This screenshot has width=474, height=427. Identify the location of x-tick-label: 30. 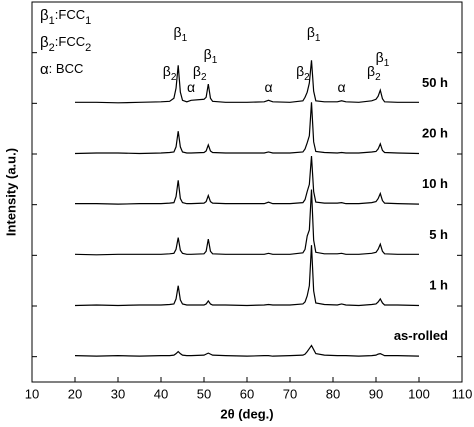
(118, 393).